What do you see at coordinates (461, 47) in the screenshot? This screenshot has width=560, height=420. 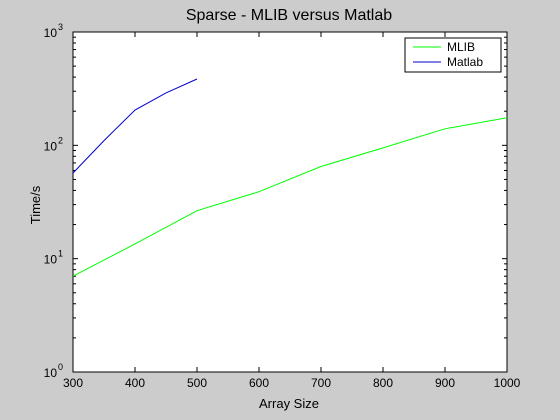 I see `legend-label-mlib: MLIB` at bounding box center [461, 47].